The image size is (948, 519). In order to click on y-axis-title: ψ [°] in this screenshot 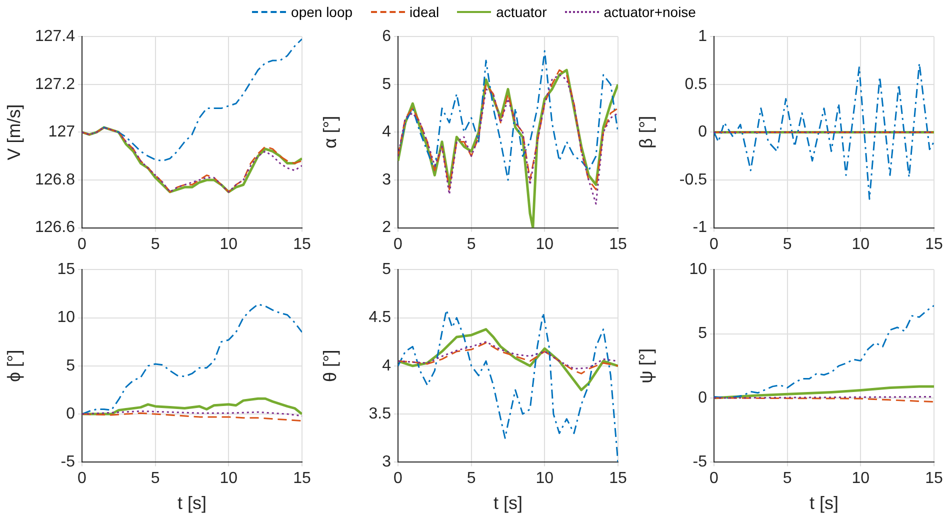, I will do `click(646, 366)`.